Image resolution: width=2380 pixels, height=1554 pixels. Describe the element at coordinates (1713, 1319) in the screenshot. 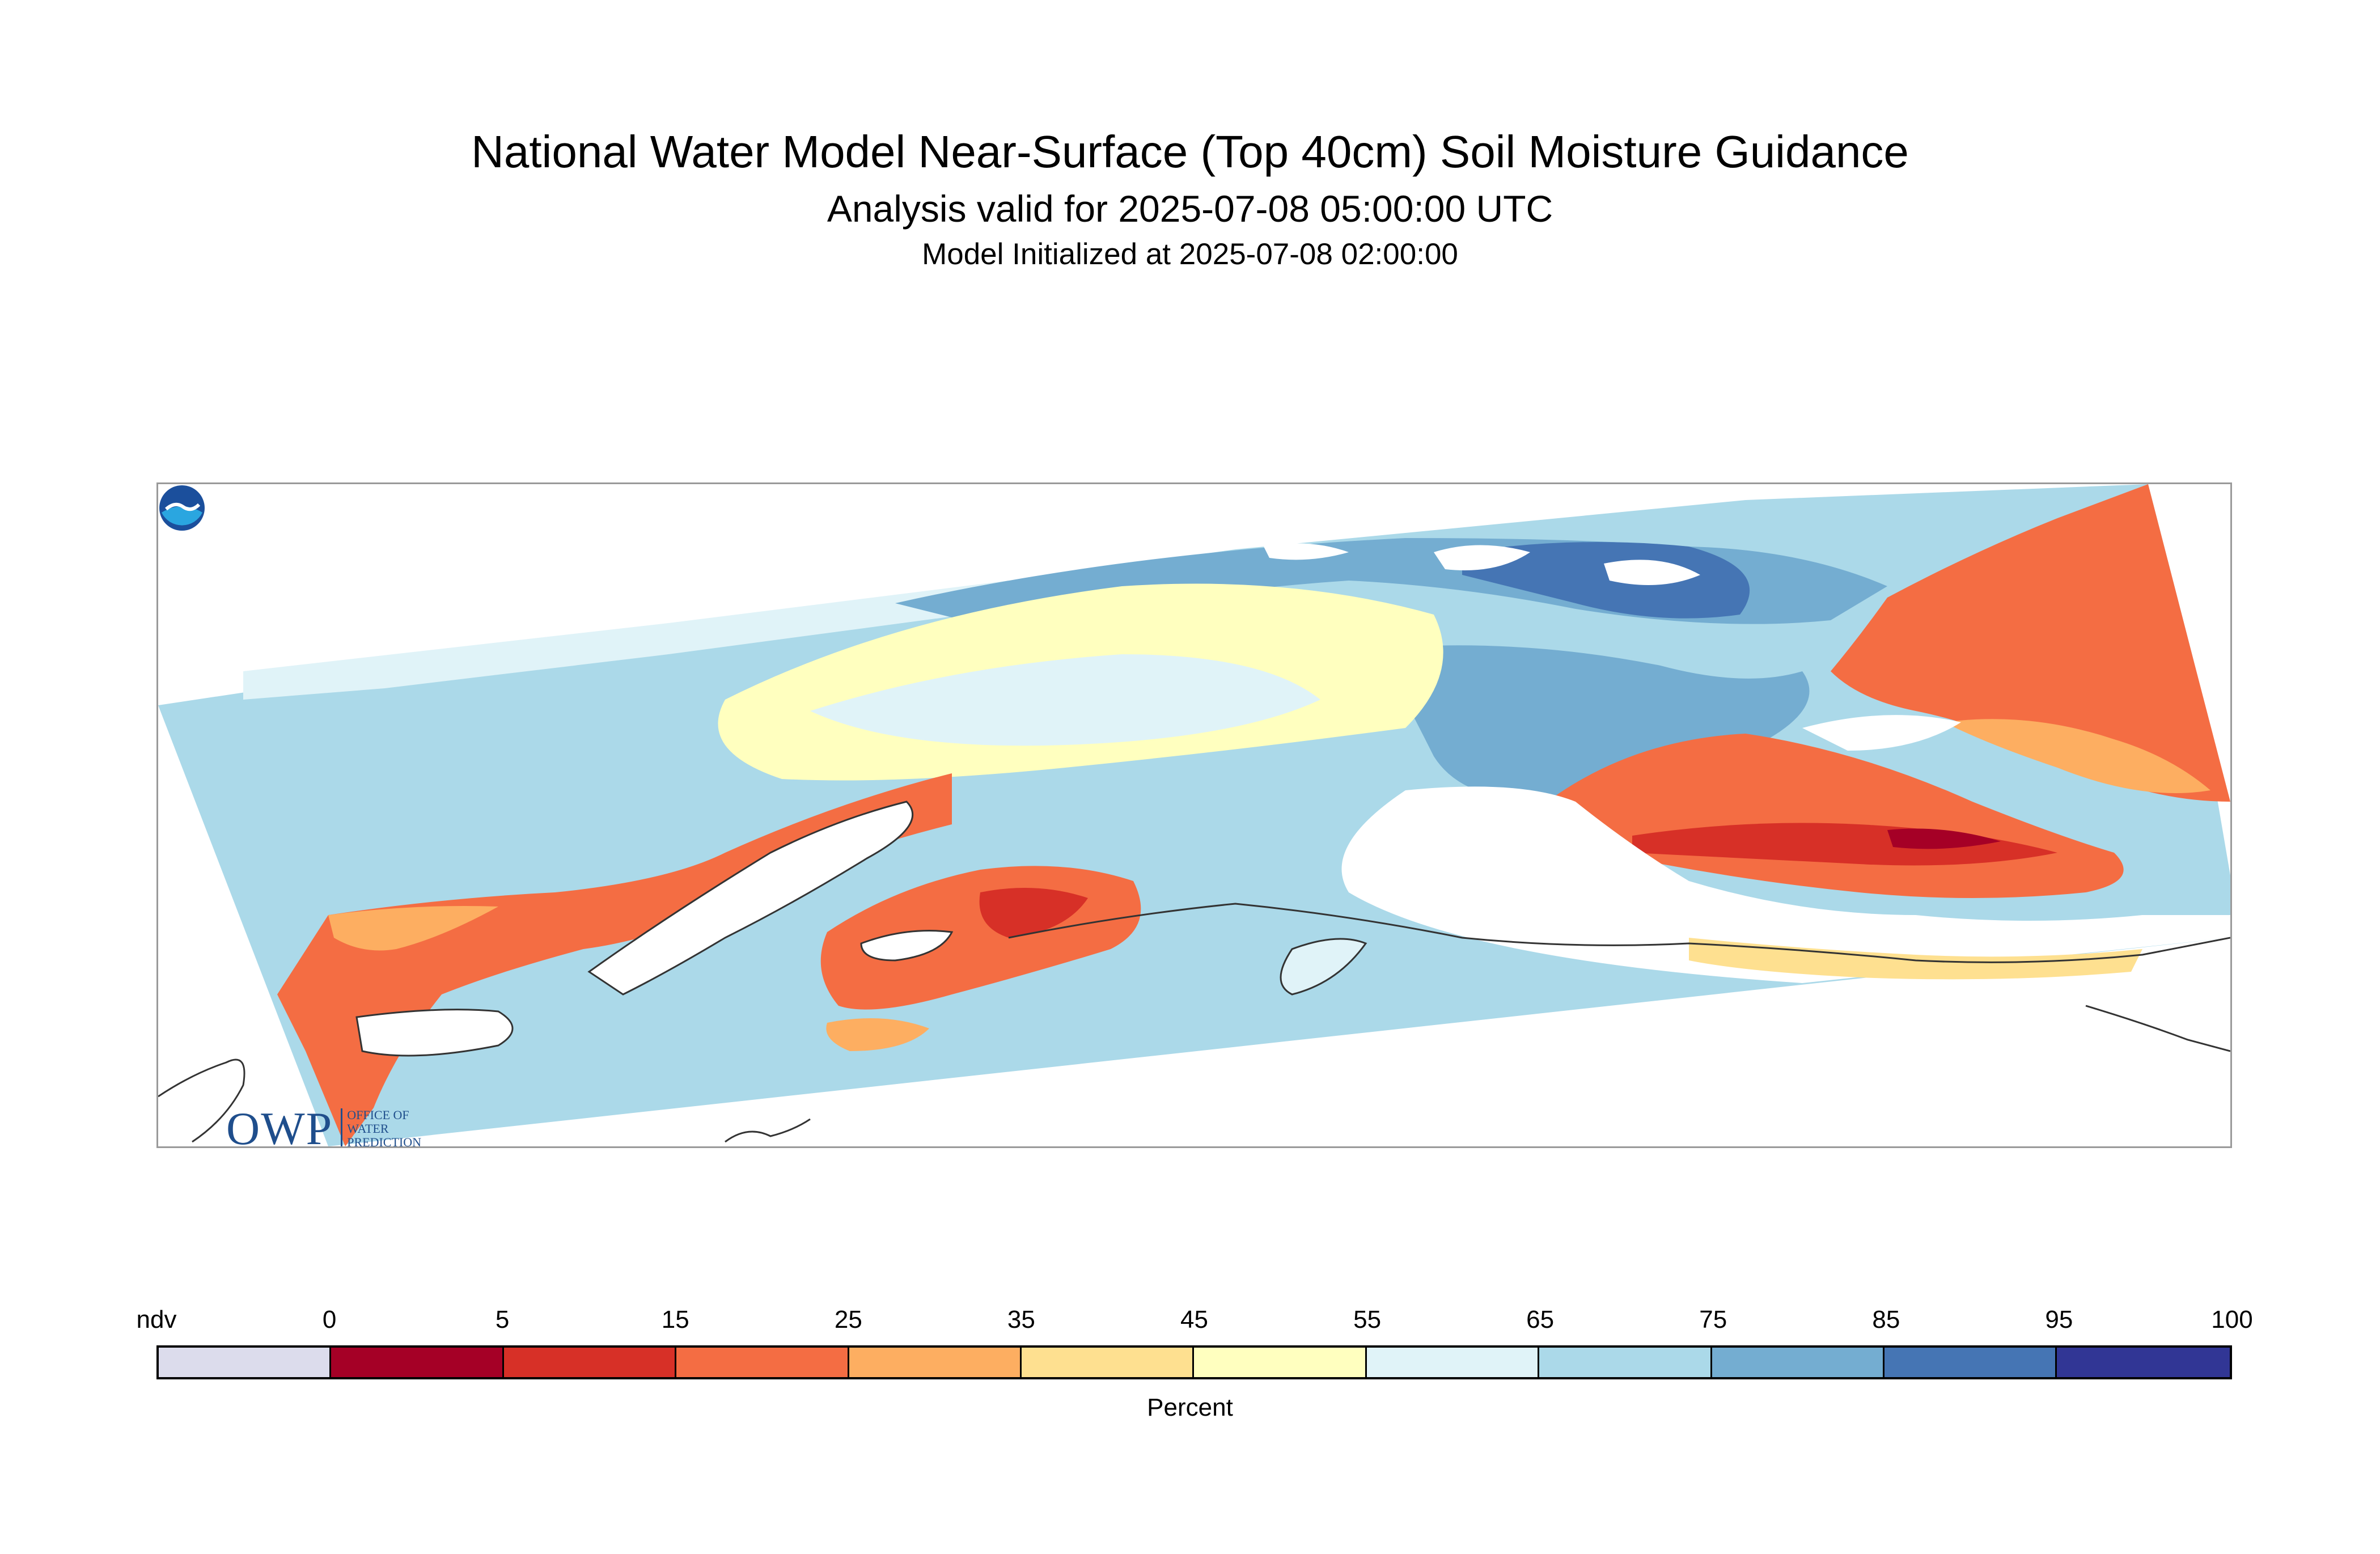

I see `colorbar-tick-label: 75` at that location.